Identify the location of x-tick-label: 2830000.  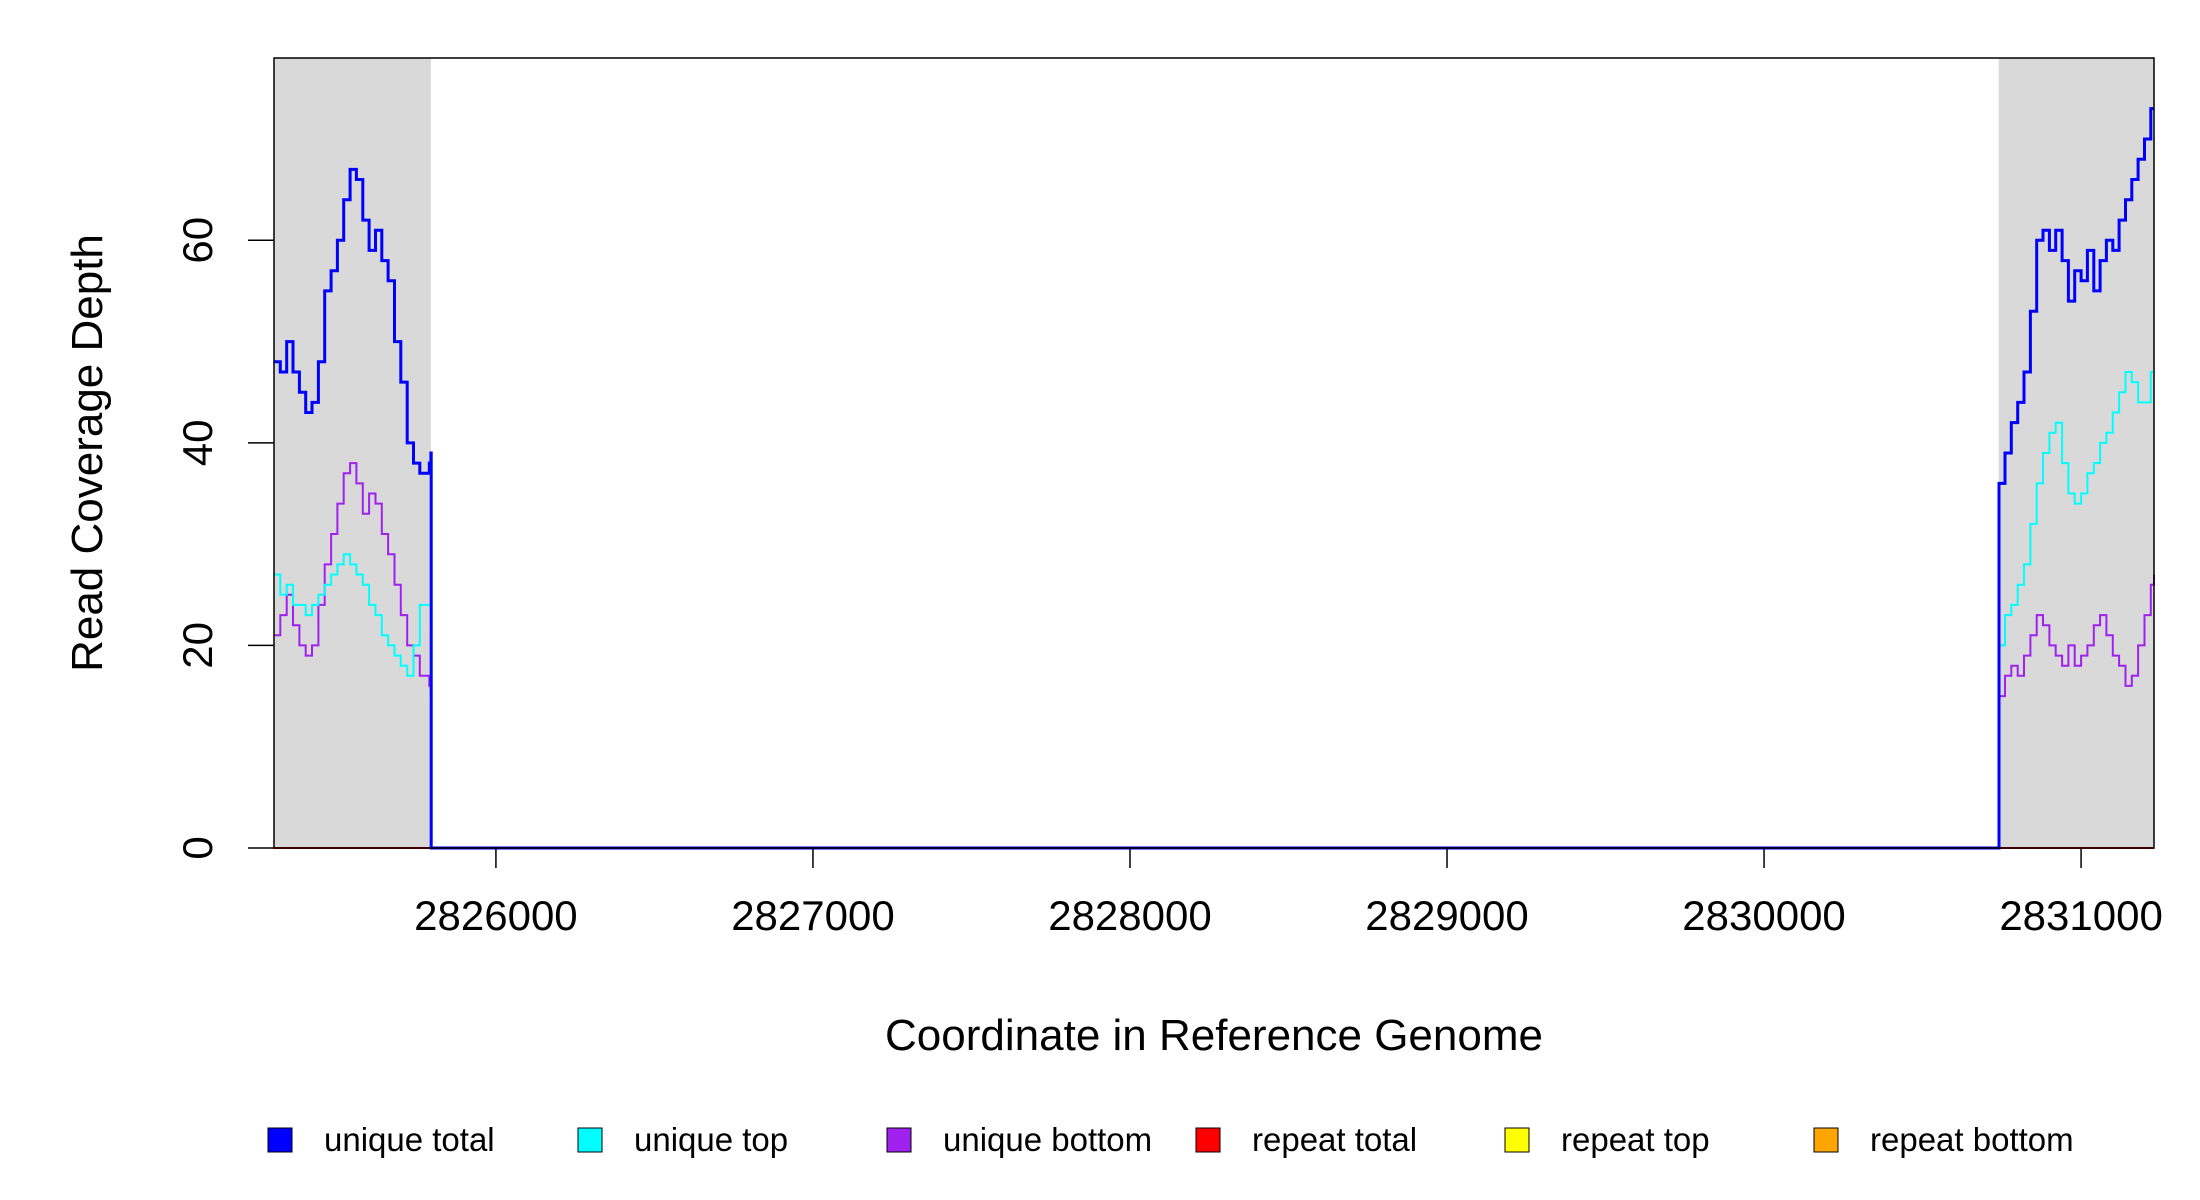
(1764, 915).